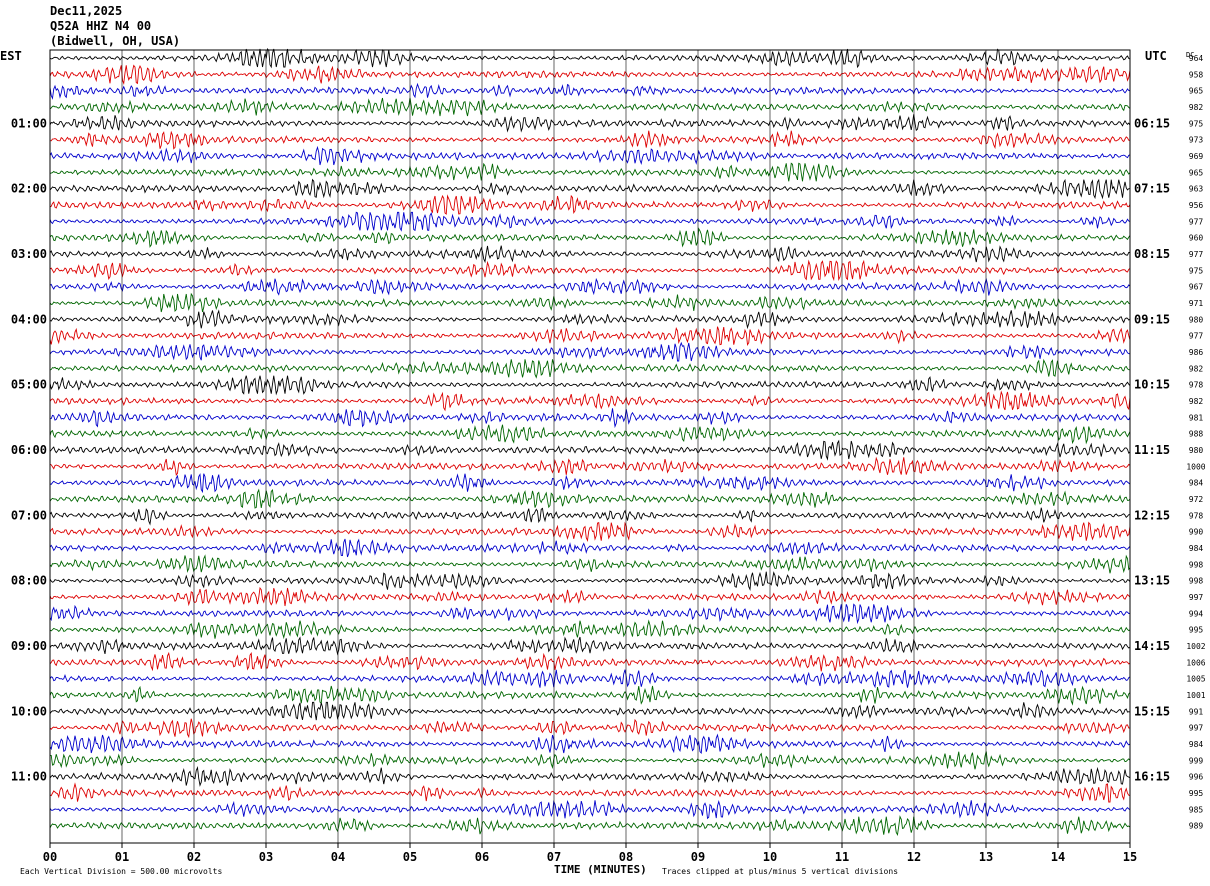 The image size is (1210, 886). Describe the element at coordinates (101, 26) in the screenshot. I see `header-station: Q52A HHZ N4 00` at that location.